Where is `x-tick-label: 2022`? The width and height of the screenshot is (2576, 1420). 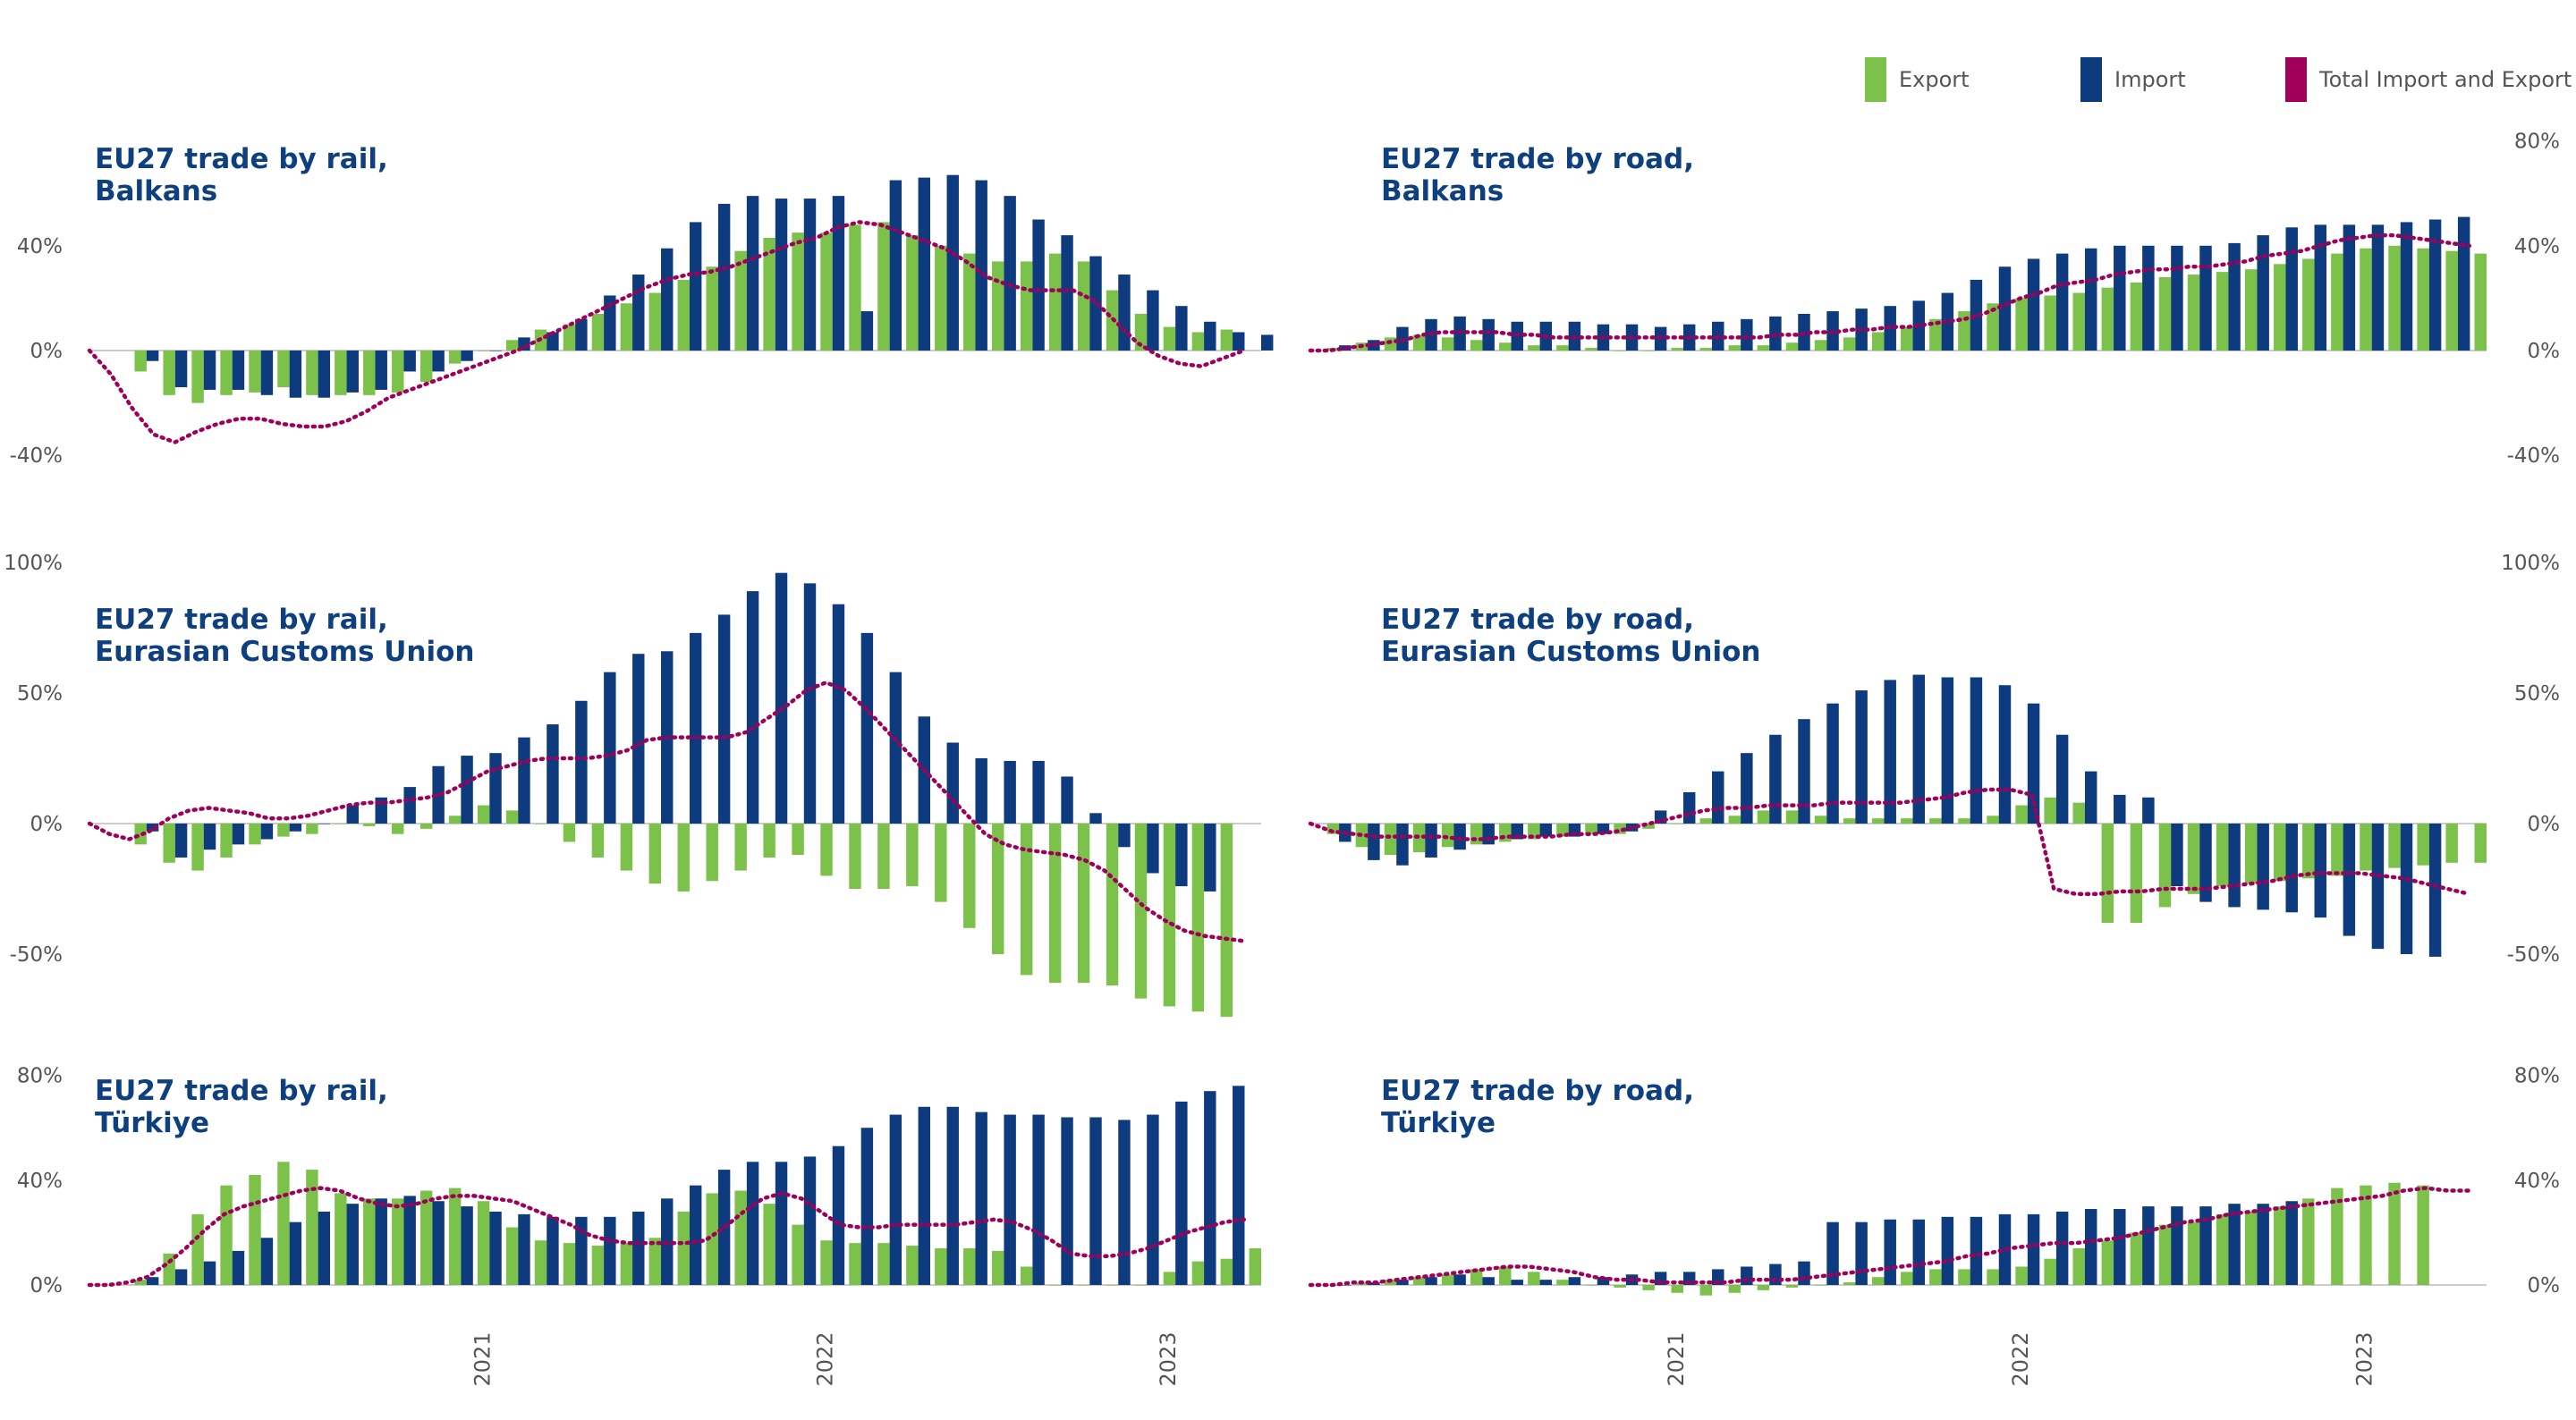
x-tick-label: 2022 is located at coordinates (825, 1358).